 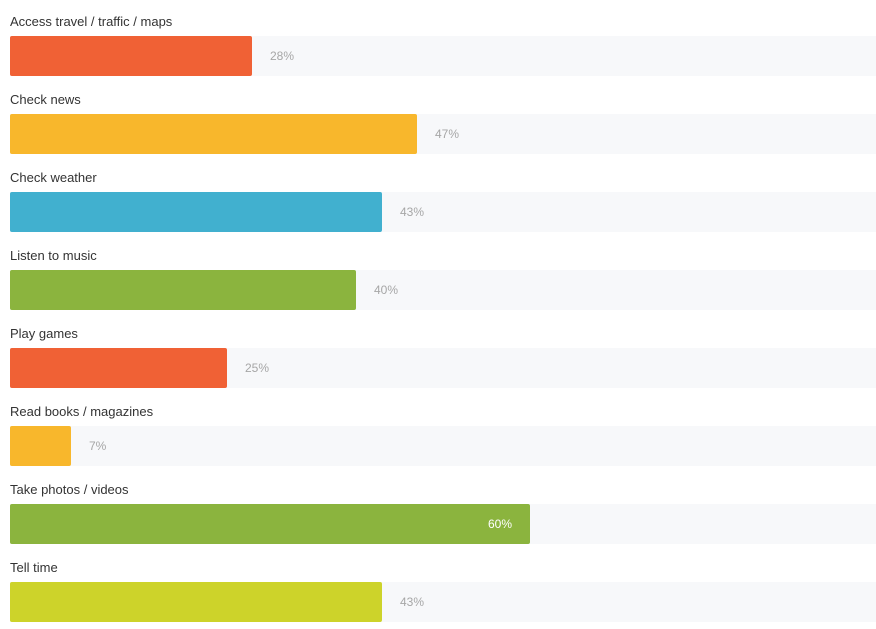 What do you see at coordinates (443, 56) in the screenshot?
I see `bar-track: 28%` at bounding box center [443, 56].